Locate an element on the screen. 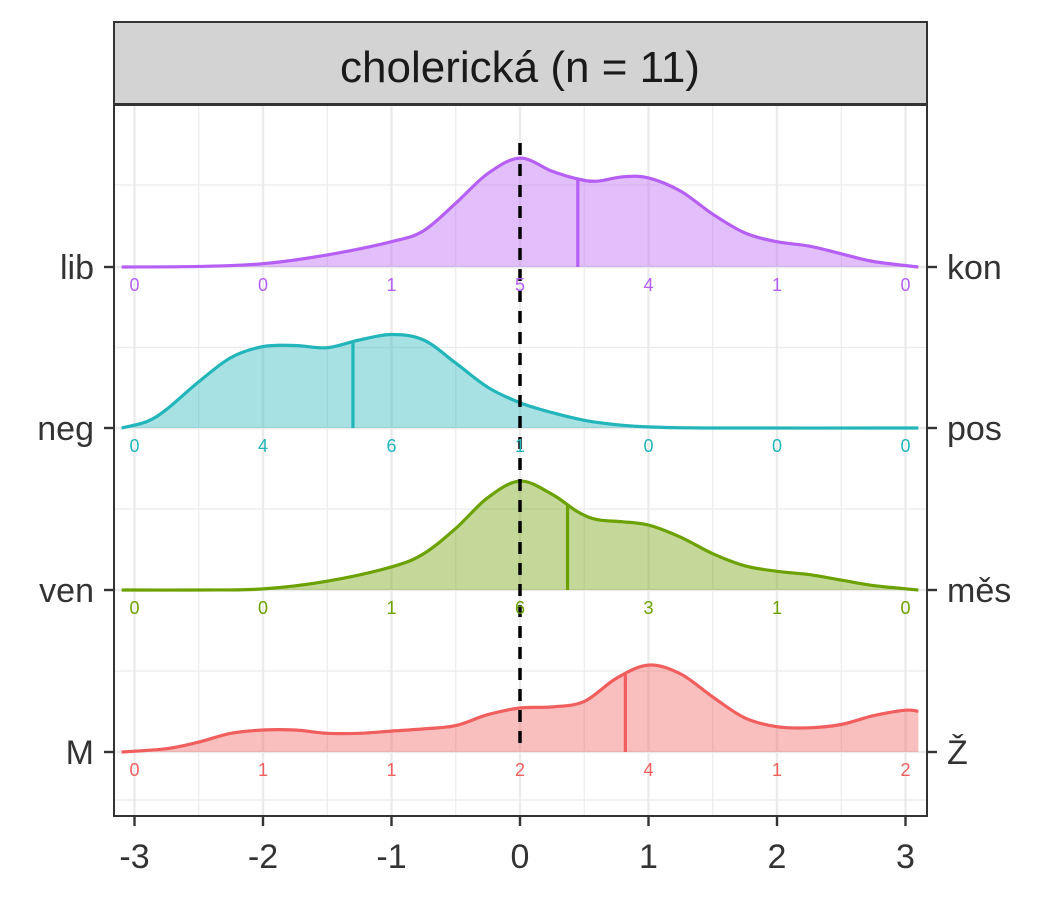 The height and width of the screenshot is (900, 1050). count-label: 3 is located at coordinates (648, 608).